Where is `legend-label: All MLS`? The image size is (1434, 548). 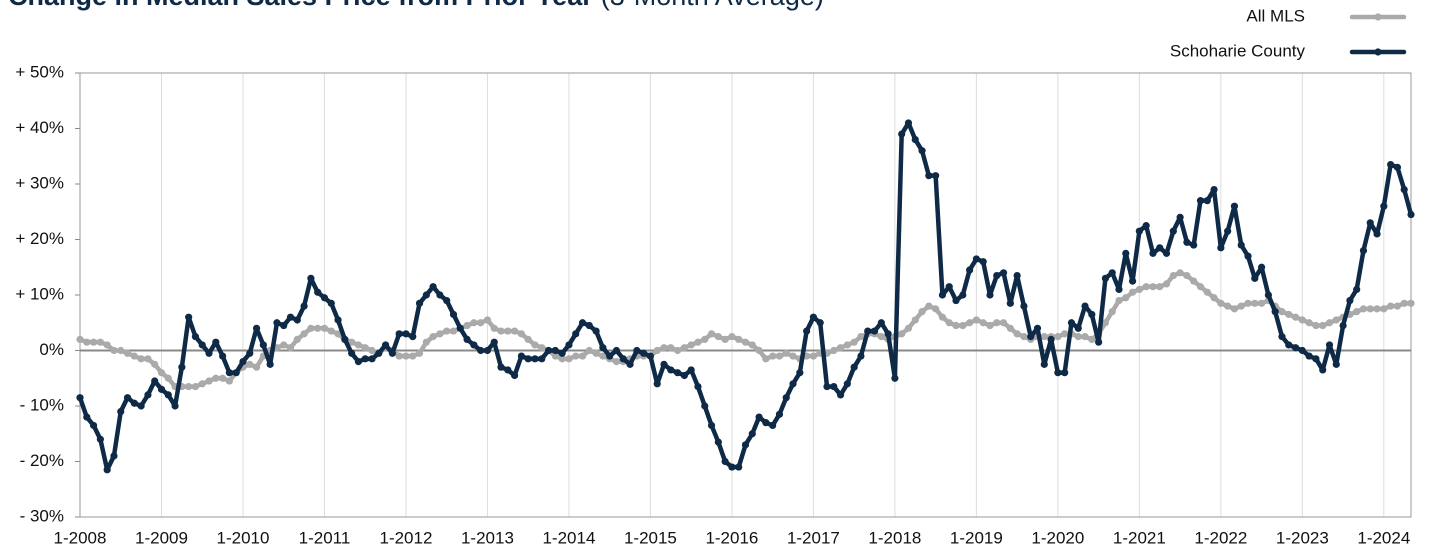 legend-label: All MLS is located at coordinates (1275, 15).